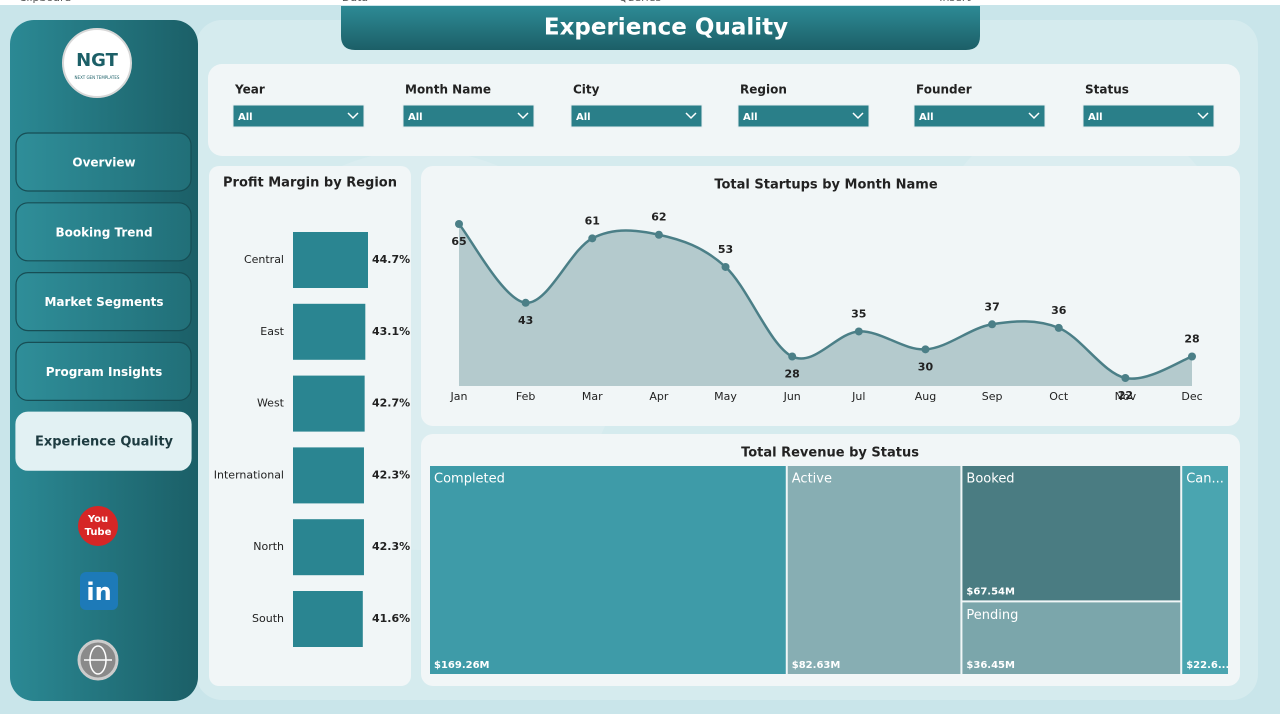 This screenshot has width=1280, height=714. What do you see at coordinates (990, 665) in the screenshot?
I see `tile-value: $36.45M` at bounding box center [990, 665].